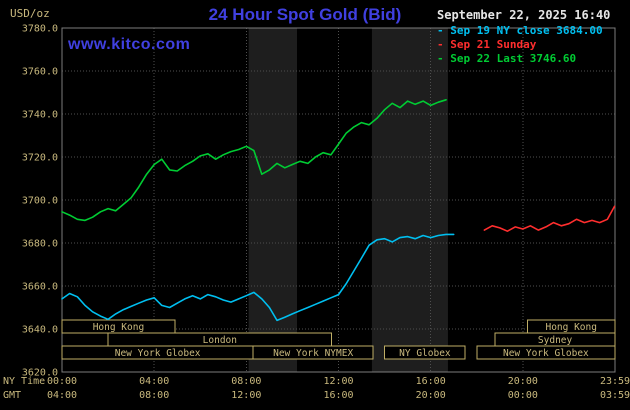 The height and width of the screenshot is (410, 630). I want to click on price-line-sep19, so click(258, 277).